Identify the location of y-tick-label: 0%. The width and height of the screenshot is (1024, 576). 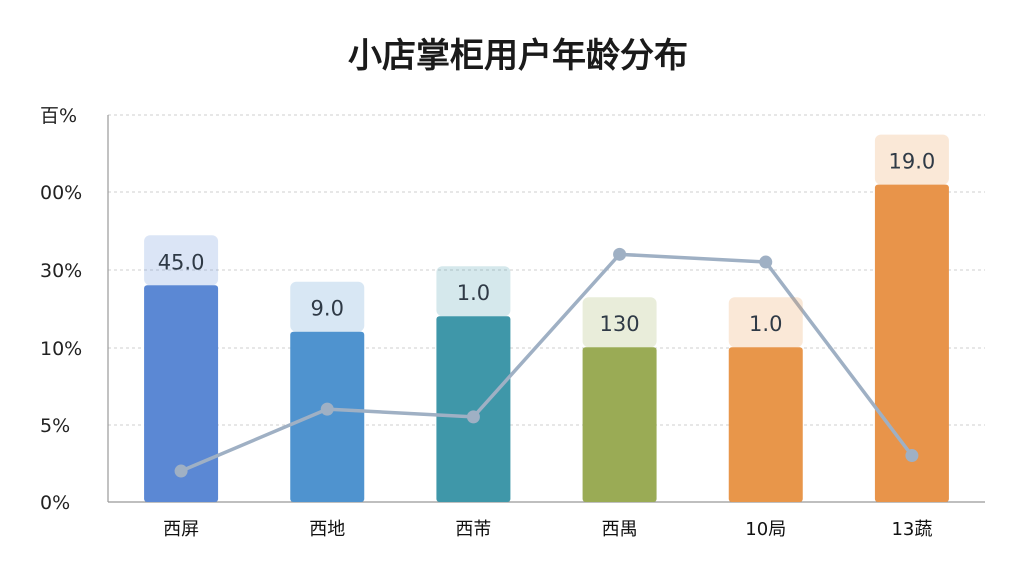
(55, 503).